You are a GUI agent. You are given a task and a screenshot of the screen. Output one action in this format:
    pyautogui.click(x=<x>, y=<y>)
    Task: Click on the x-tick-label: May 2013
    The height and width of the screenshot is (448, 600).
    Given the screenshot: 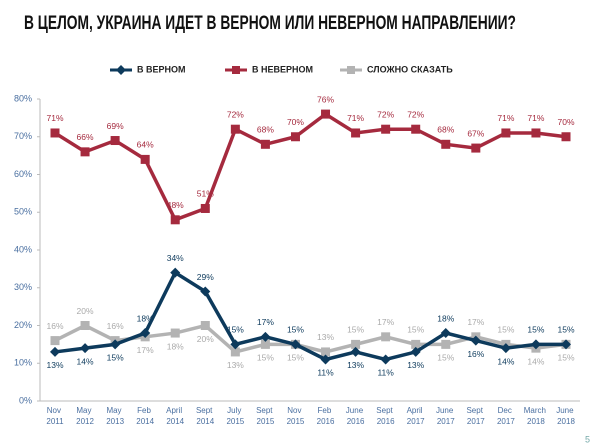 What is the action you would take?
    pyautogui.click(x=115, y=416)
    